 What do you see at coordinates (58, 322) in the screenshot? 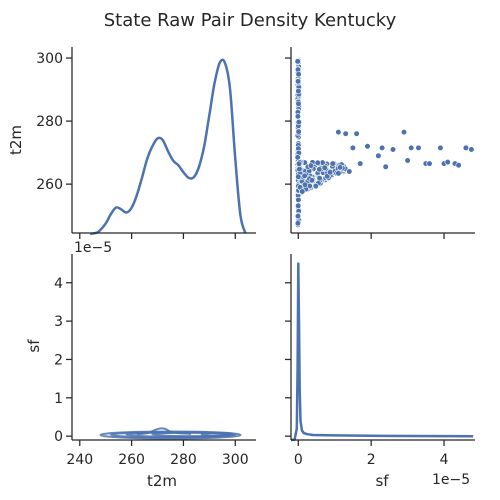
I see `bl-ytick-label: 3` at bounding box center [58, 322].